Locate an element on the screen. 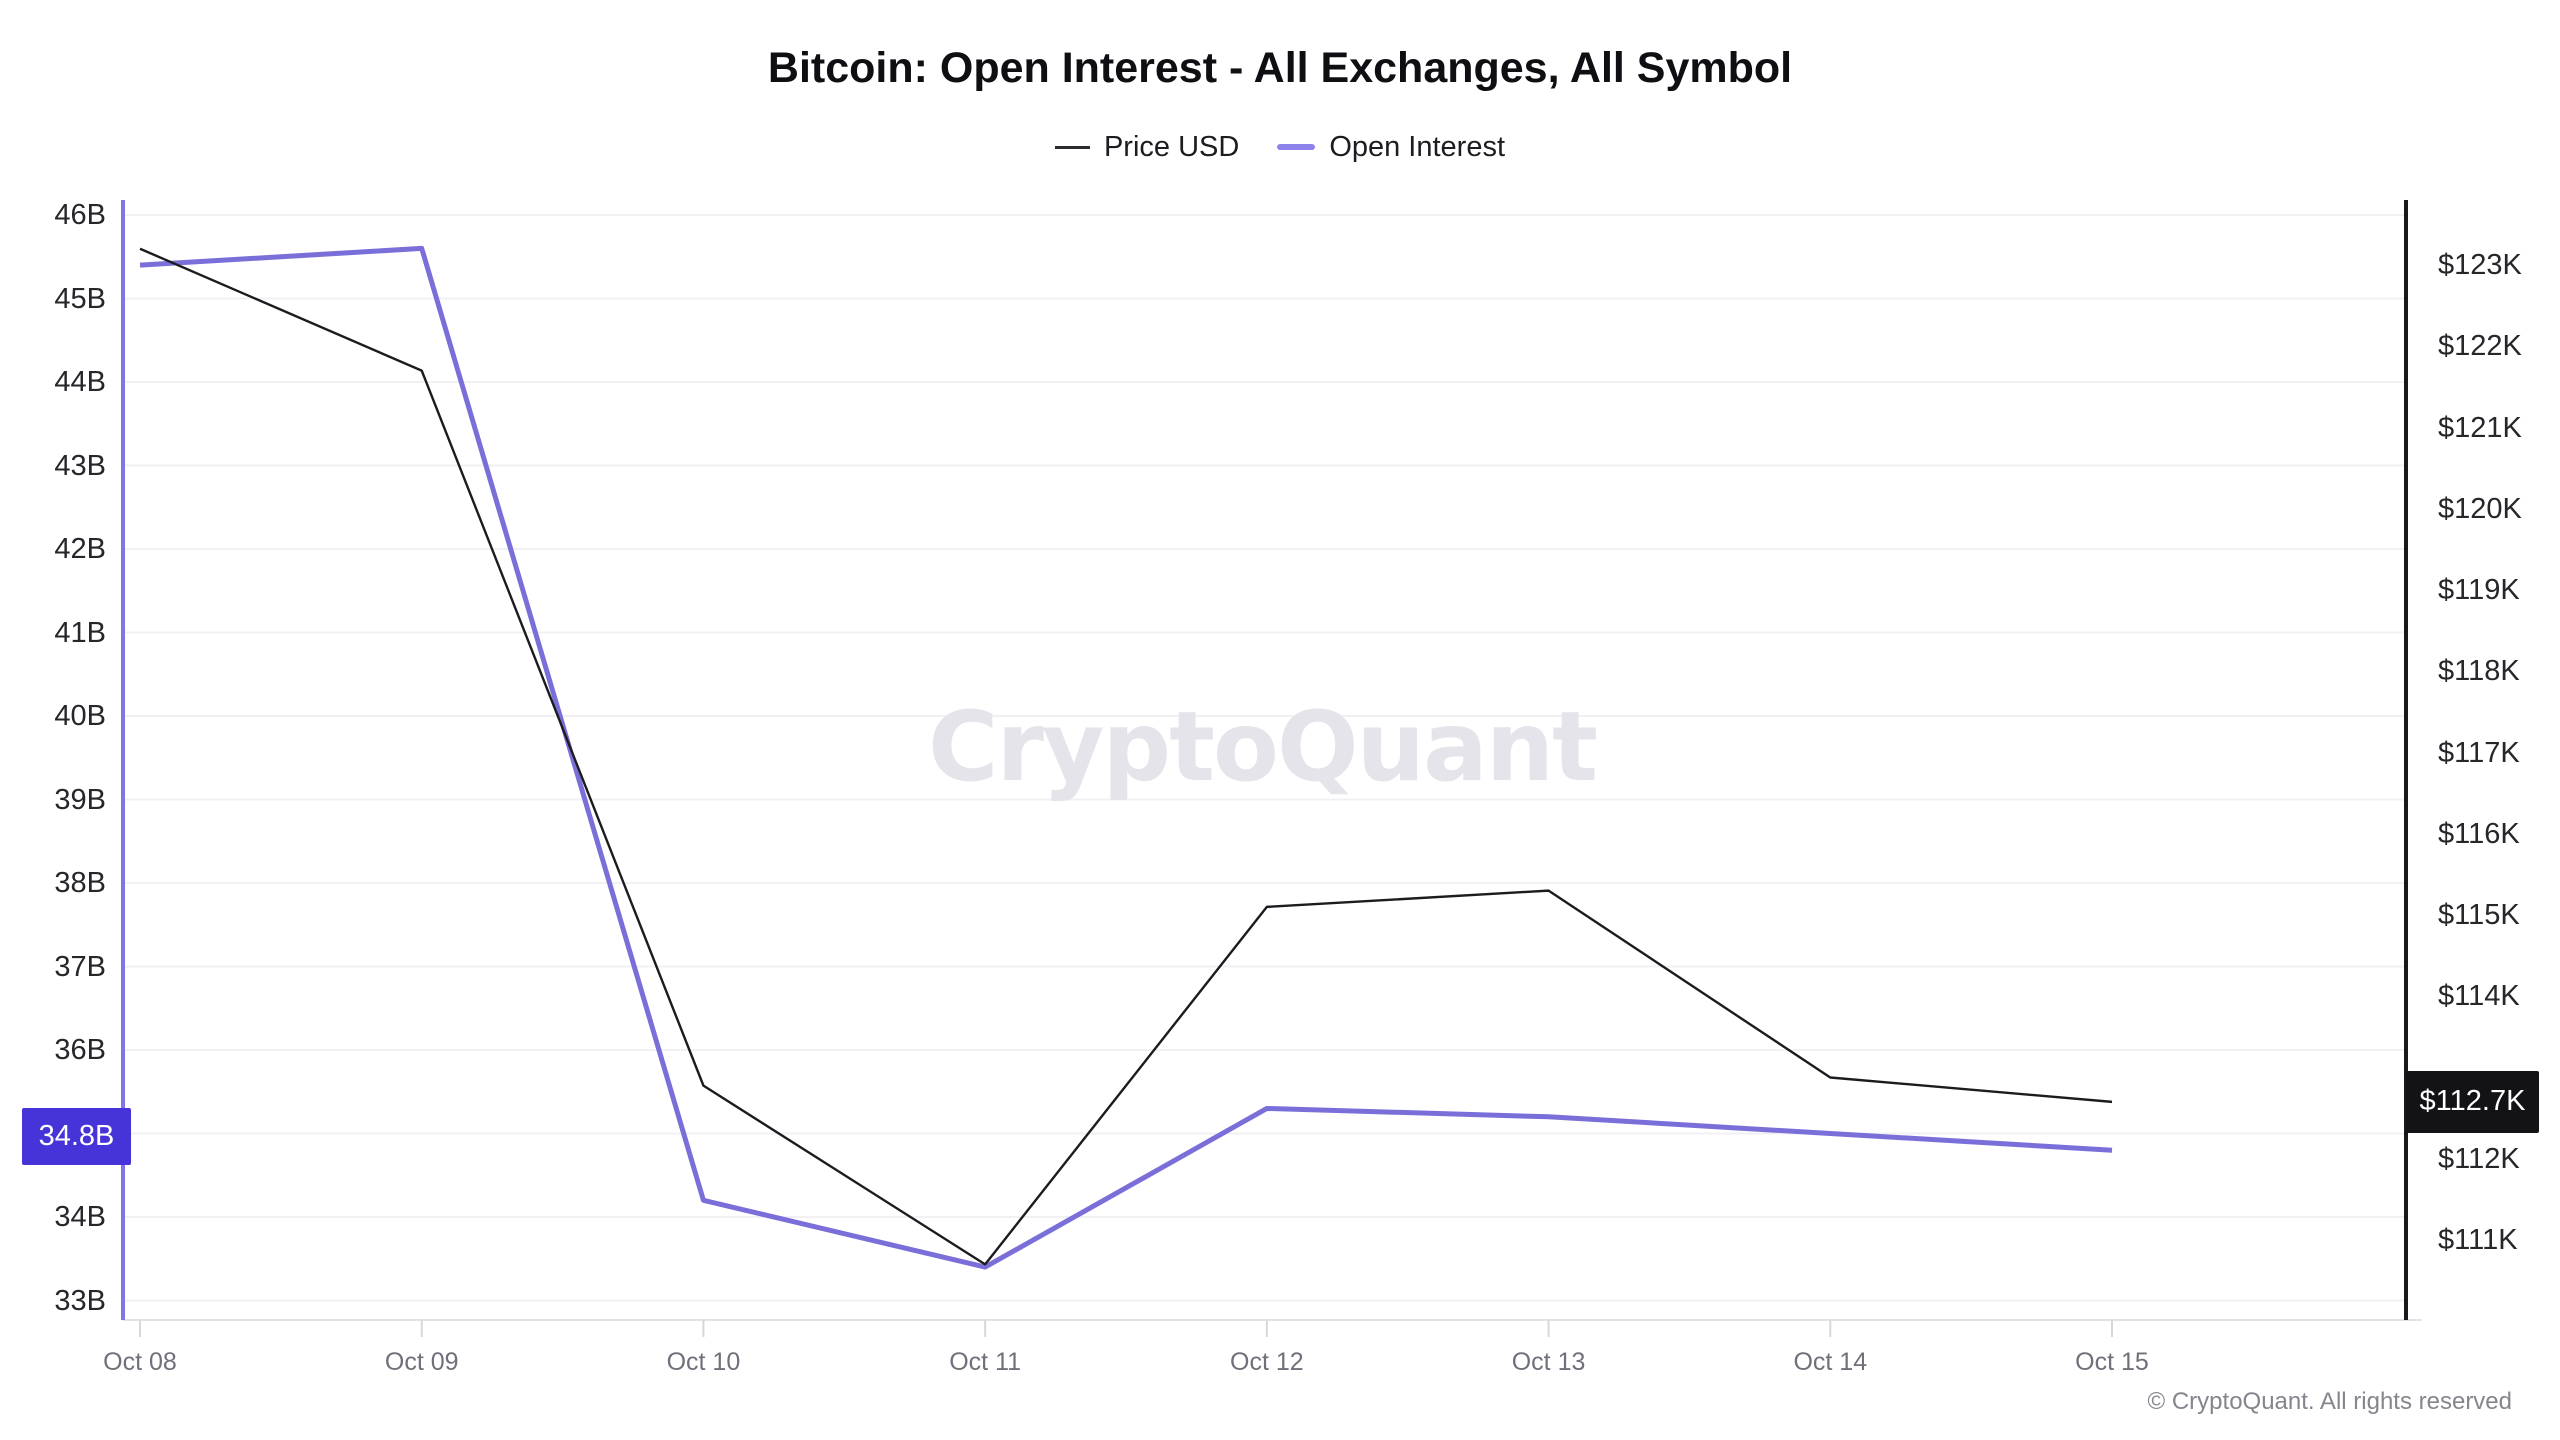 This screenshot has width=2560, height=1440. right-axis-tick-label: $111K is located at coordinates (2478, 1240).